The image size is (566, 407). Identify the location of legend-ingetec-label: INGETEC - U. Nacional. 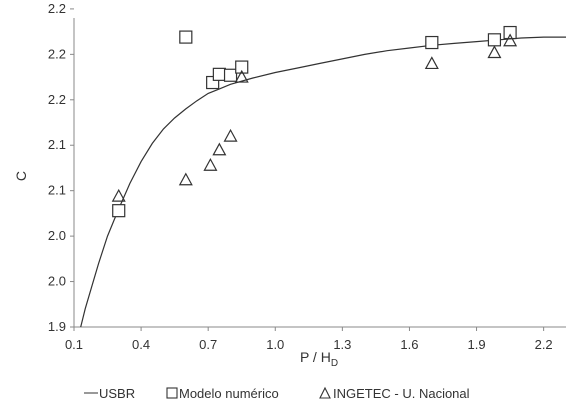
(401, 393).